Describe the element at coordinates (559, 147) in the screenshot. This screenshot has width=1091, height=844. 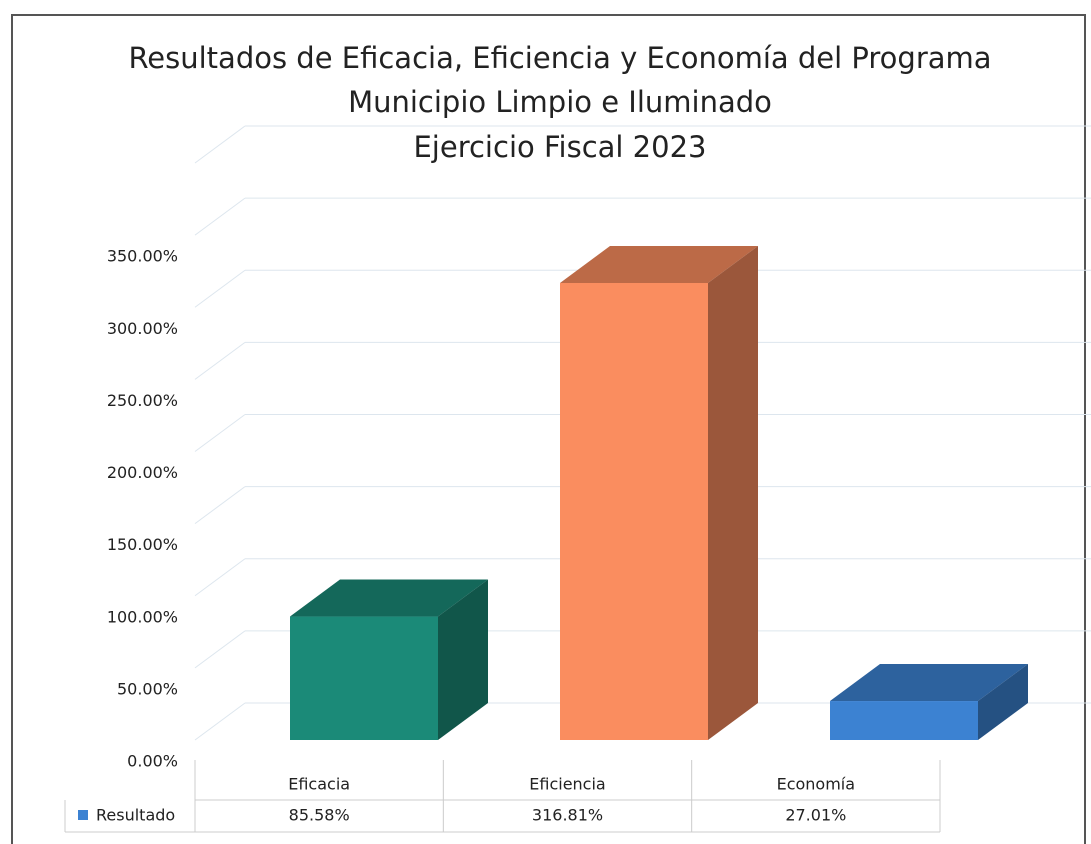
I see `chart-title: Ejercicio Fiscal 2023` at that location.